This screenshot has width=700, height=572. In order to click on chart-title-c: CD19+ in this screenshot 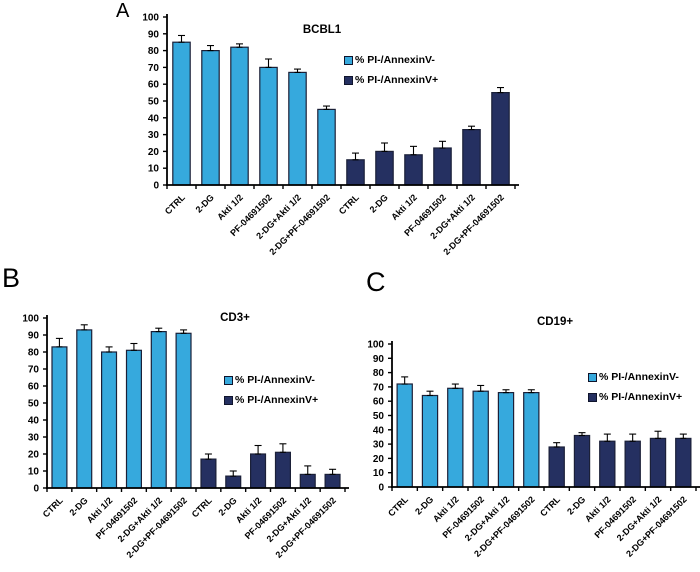, I will do `click(555, 322)`.